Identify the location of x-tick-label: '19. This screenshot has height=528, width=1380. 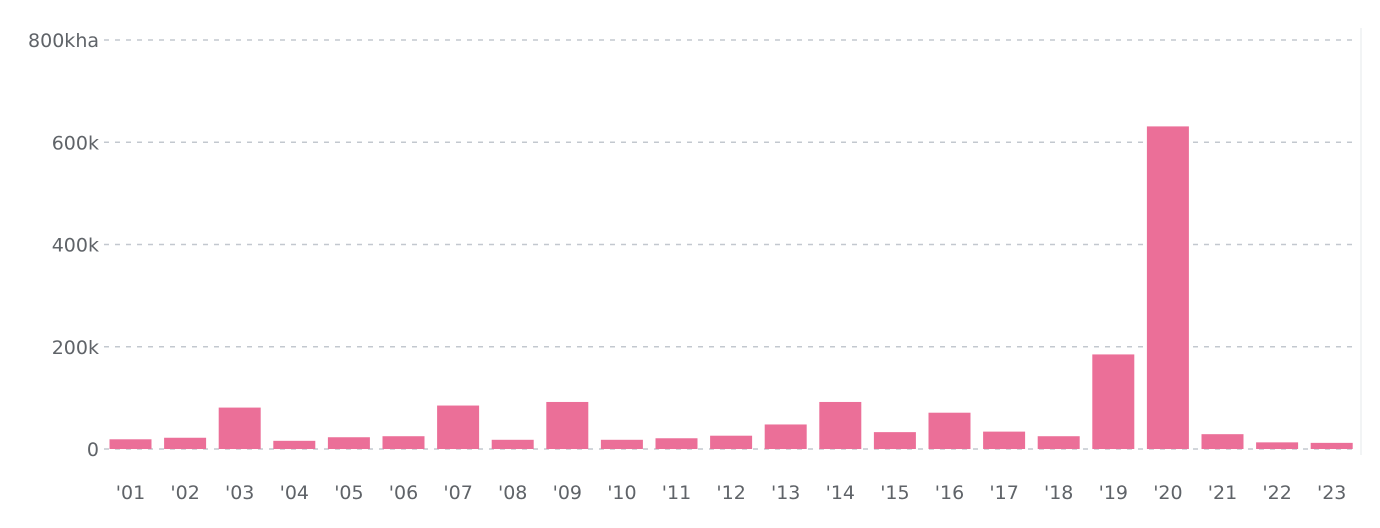
(1113, 493).